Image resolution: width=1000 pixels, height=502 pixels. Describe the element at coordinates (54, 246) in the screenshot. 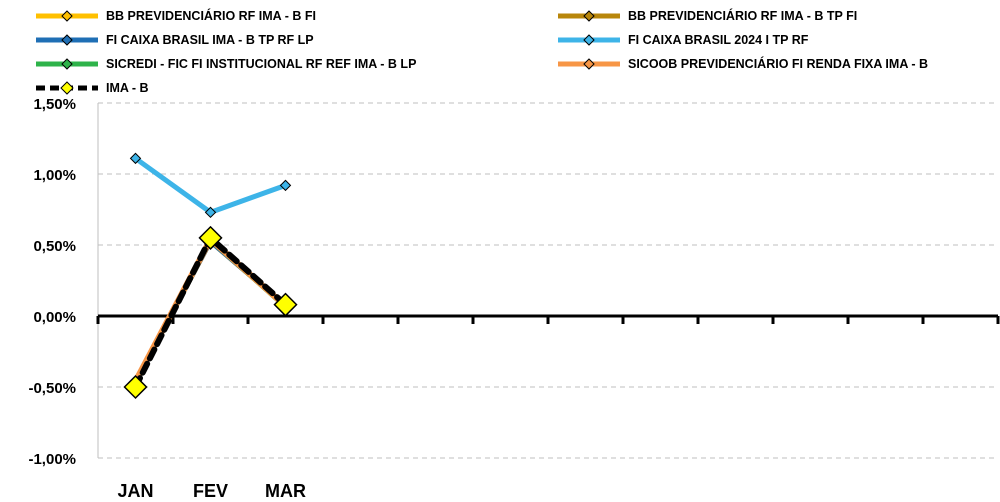

I see `y-tick-label: 0,50%` at that location.